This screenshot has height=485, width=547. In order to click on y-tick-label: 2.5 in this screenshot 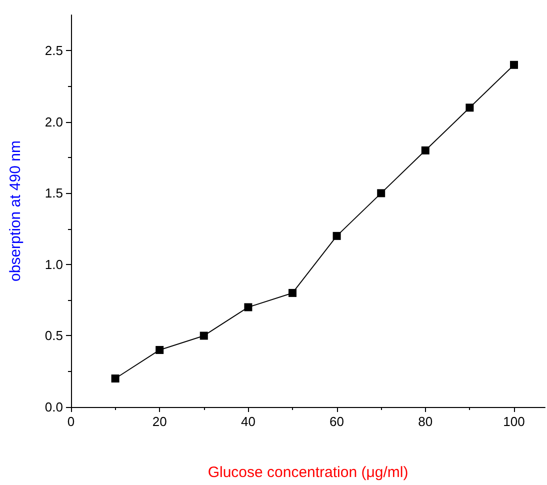, I will do `click(53, 50)`.